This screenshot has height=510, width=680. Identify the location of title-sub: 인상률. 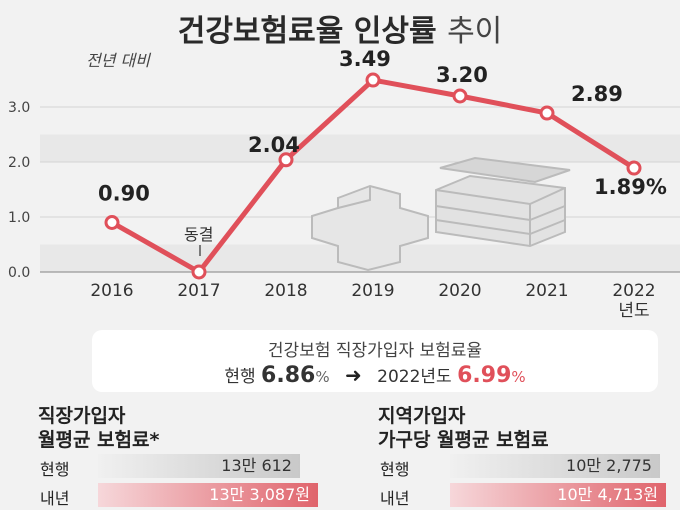
(395, 31).